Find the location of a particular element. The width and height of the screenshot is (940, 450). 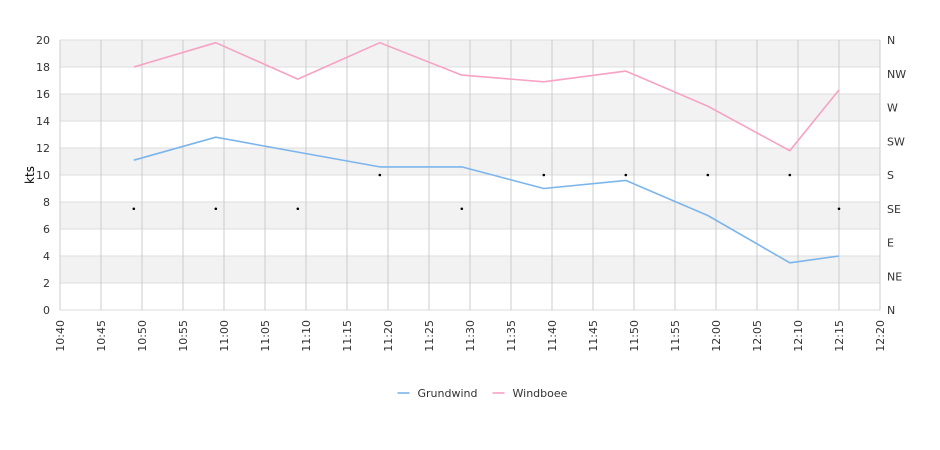

legend-item-windboee: Windboee is located at coordinates (530, 393).